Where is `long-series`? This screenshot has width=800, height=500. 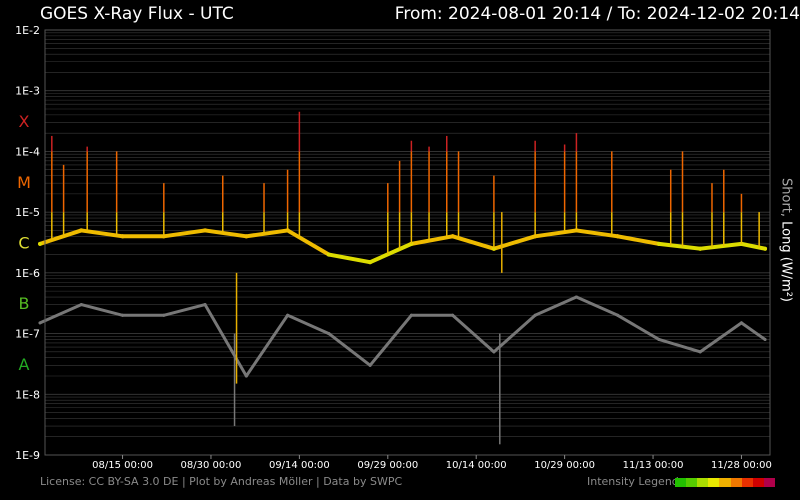 long-series is located at coordinates (403, 246).